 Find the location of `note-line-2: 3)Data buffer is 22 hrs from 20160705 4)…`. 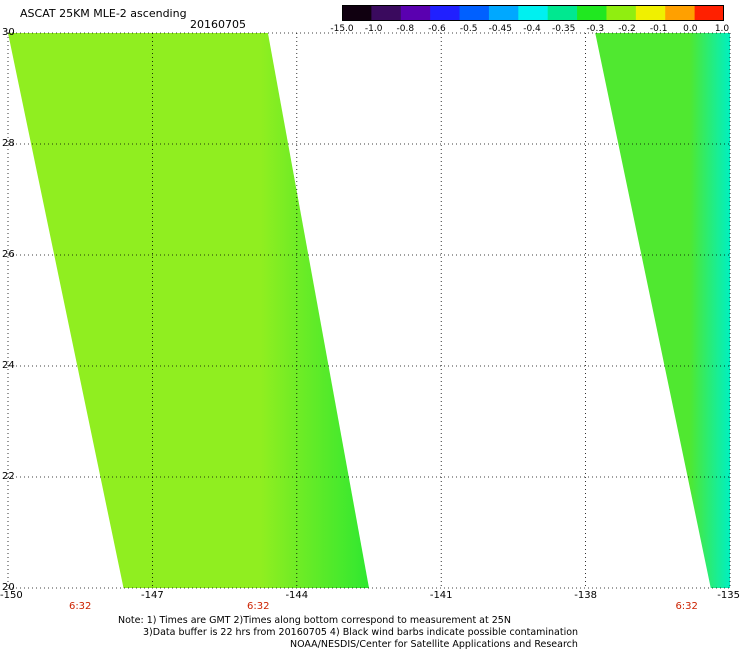

note-line-2: 3)Data buffer is 22 hrs from 20160705 4)… is located at coordinates (361, 632).